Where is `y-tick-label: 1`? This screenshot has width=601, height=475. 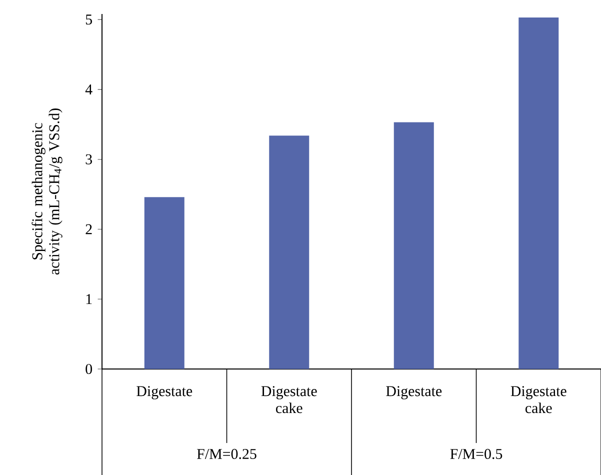 y-tick-label: 1 is located at coordinates (89, 299).